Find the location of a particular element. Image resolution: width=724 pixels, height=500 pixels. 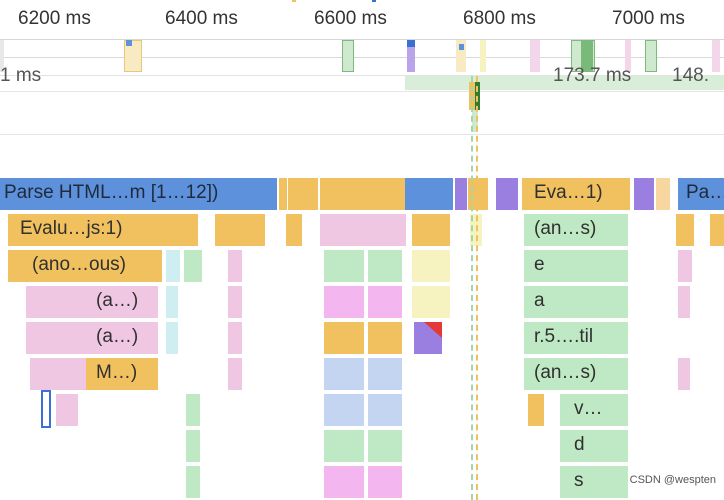

flame-task-e: e is located at coordinates (576, 266).